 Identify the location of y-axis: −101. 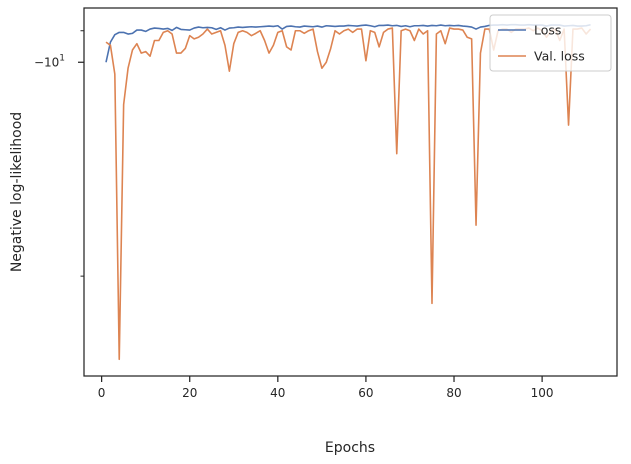
(59, 153).